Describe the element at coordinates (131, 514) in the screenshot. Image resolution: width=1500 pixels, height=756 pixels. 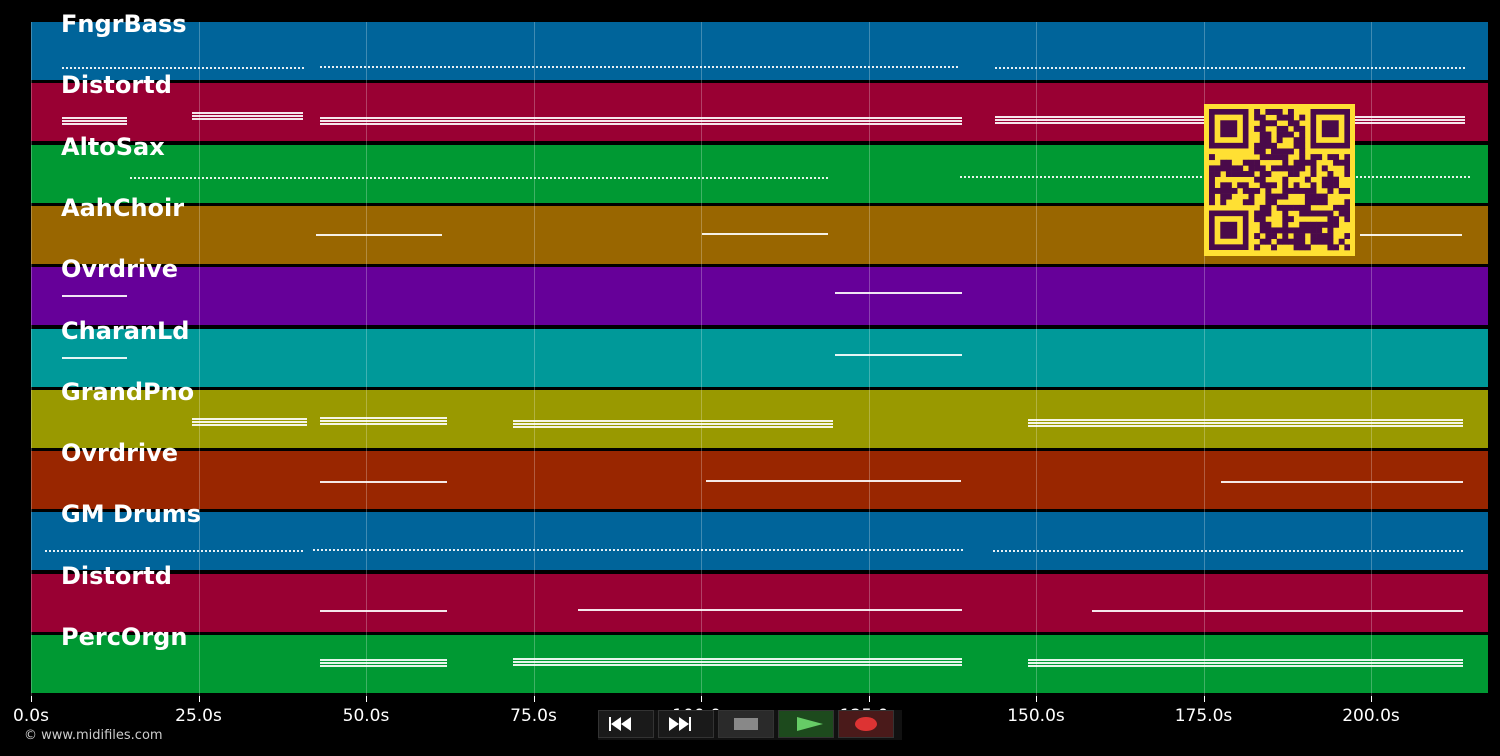
I see `track-label: GM Drums` at that location.